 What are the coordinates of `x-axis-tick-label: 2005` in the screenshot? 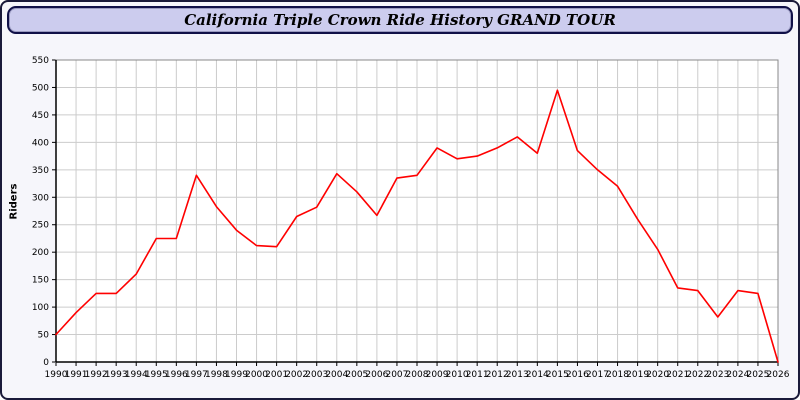 It's located at (356, 375).